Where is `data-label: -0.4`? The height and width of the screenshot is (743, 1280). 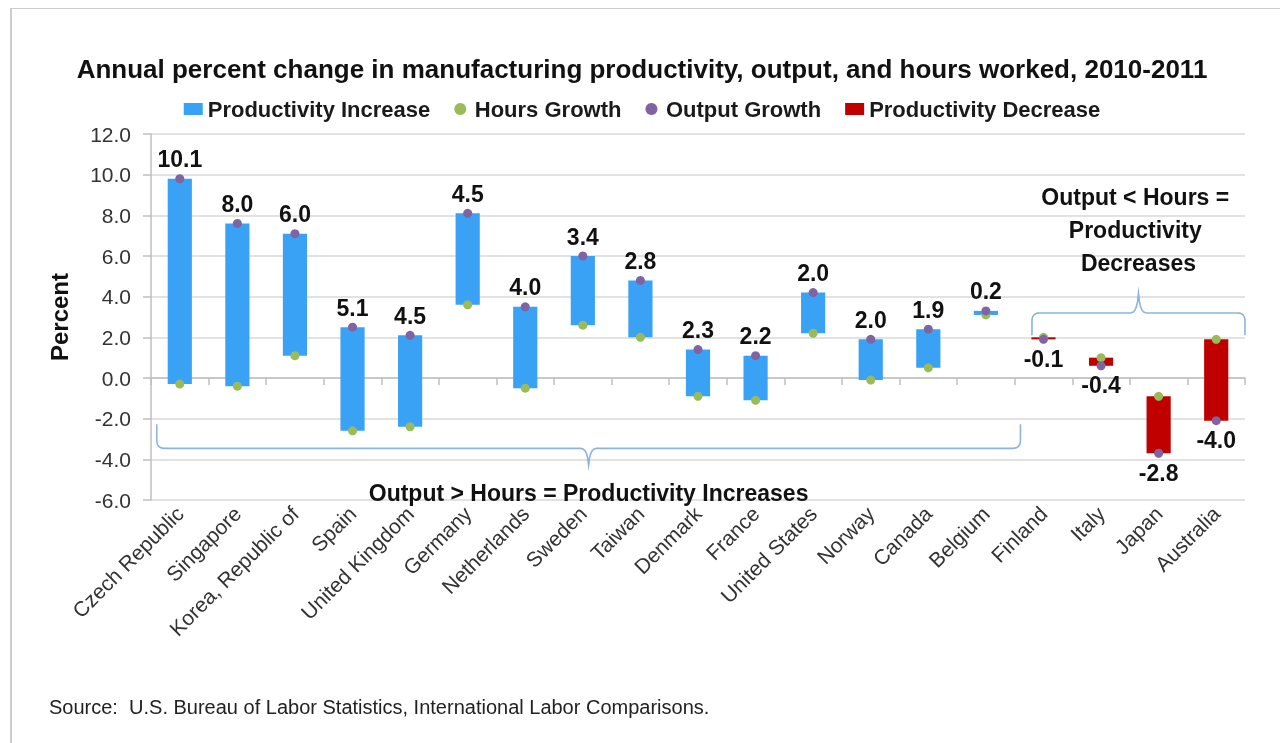 data-label: -0.4 is located at coordinates (1101, 385).